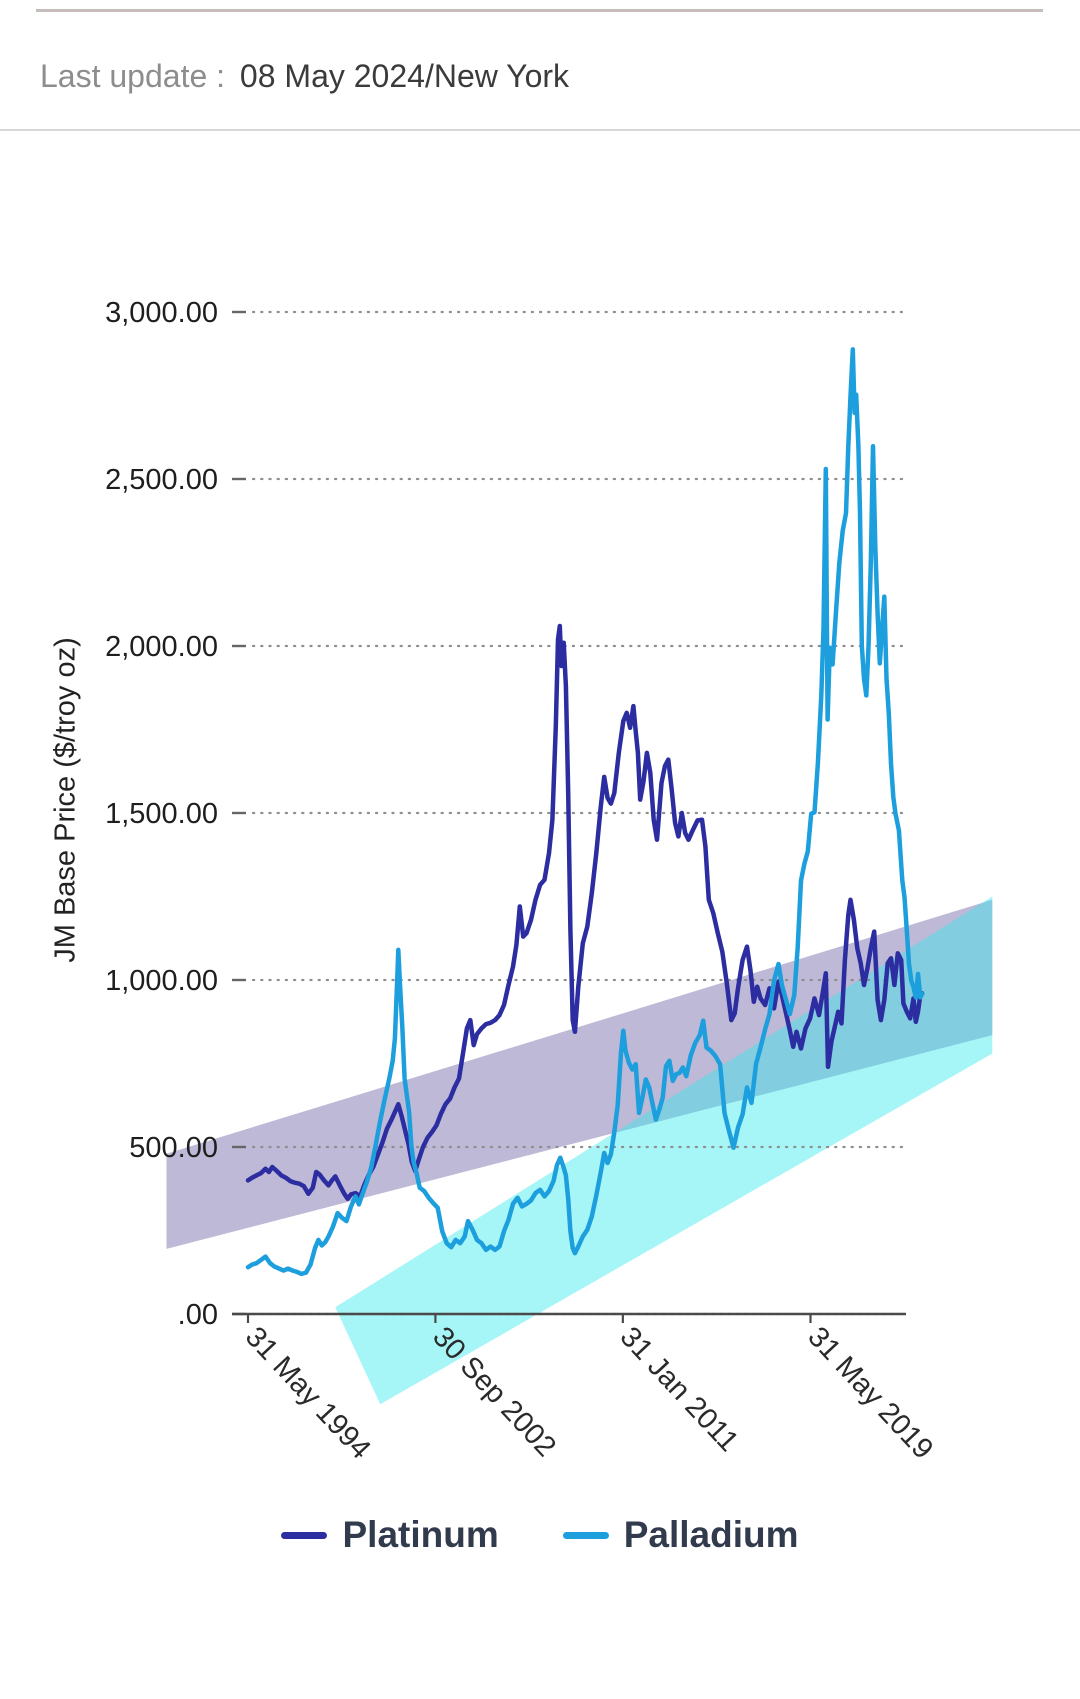  What do you see at coordinates (161, 647) in the screenshot?
I see `y-tick-label: 2,000.00` at bounding box center [161, 647].